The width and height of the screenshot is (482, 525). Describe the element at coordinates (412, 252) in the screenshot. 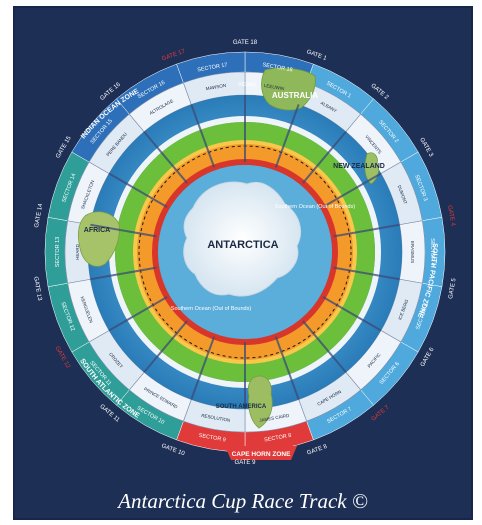

I see `sector-name-label: ERASMUS` at that location.